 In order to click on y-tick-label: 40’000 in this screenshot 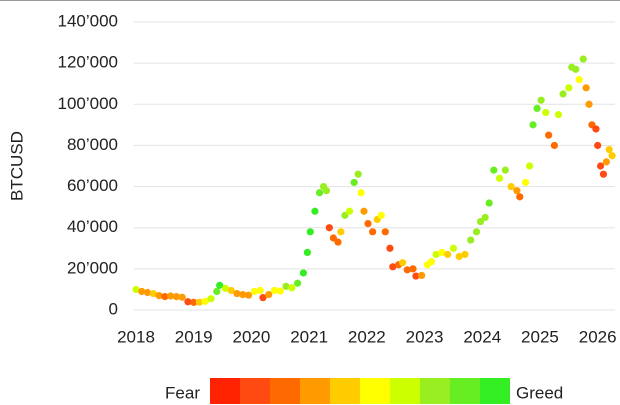, I will do `click(92, 226)`.